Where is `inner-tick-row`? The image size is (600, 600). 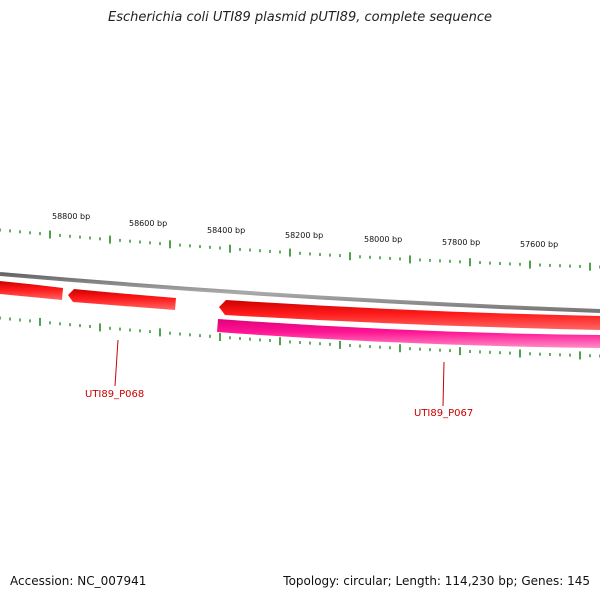
inner-tick-row is located at coordinates (300, 338).